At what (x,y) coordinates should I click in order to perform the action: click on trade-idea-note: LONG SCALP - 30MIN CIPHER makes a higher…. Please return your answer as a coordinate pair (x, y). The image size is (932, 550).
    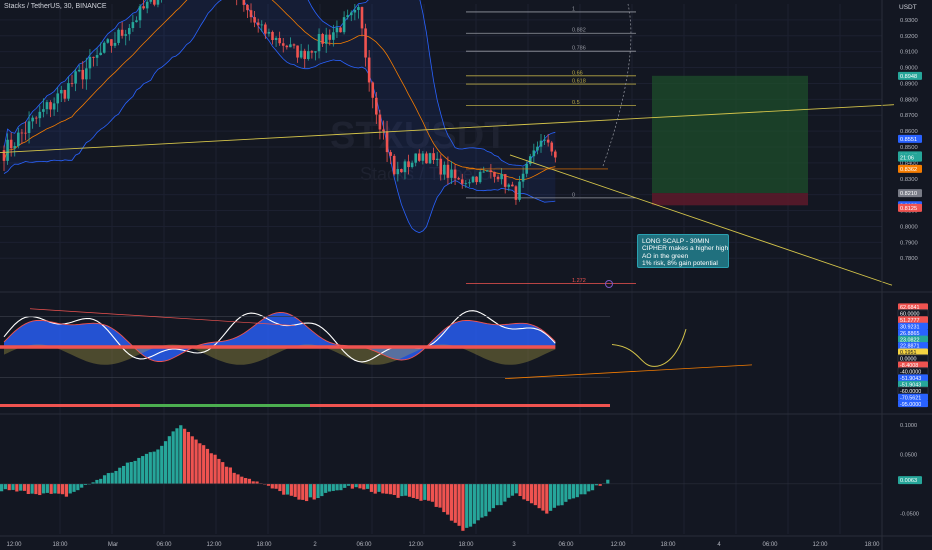
    Looking at the image, I should click on (683, 251).